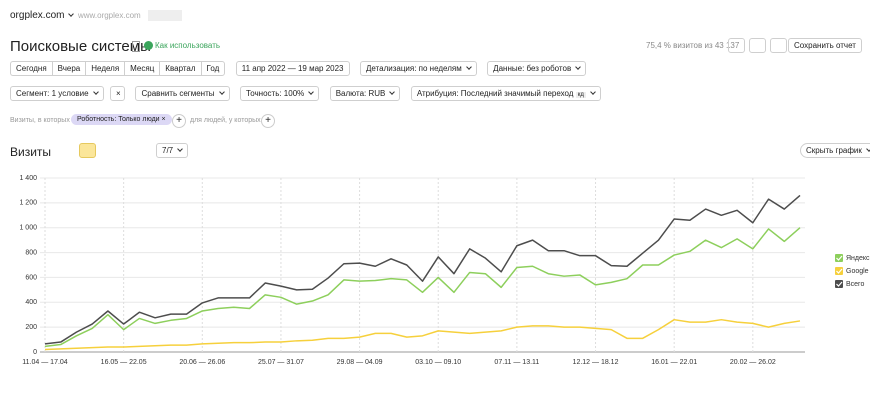 The height and width of the screenshot is (402, 870). I want to click on accuracy-select: Точность: 100%, so click(279, 93).